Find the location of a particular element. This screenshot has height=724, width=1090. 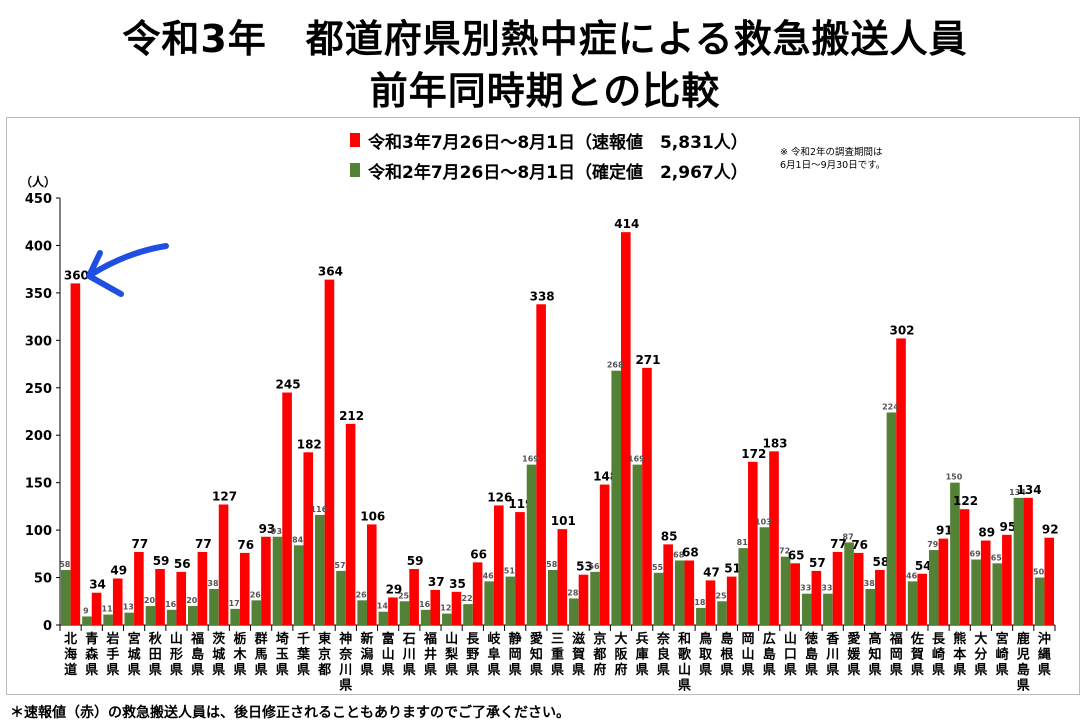

data-label-2021: 212 is located at coordinates (351, 416).